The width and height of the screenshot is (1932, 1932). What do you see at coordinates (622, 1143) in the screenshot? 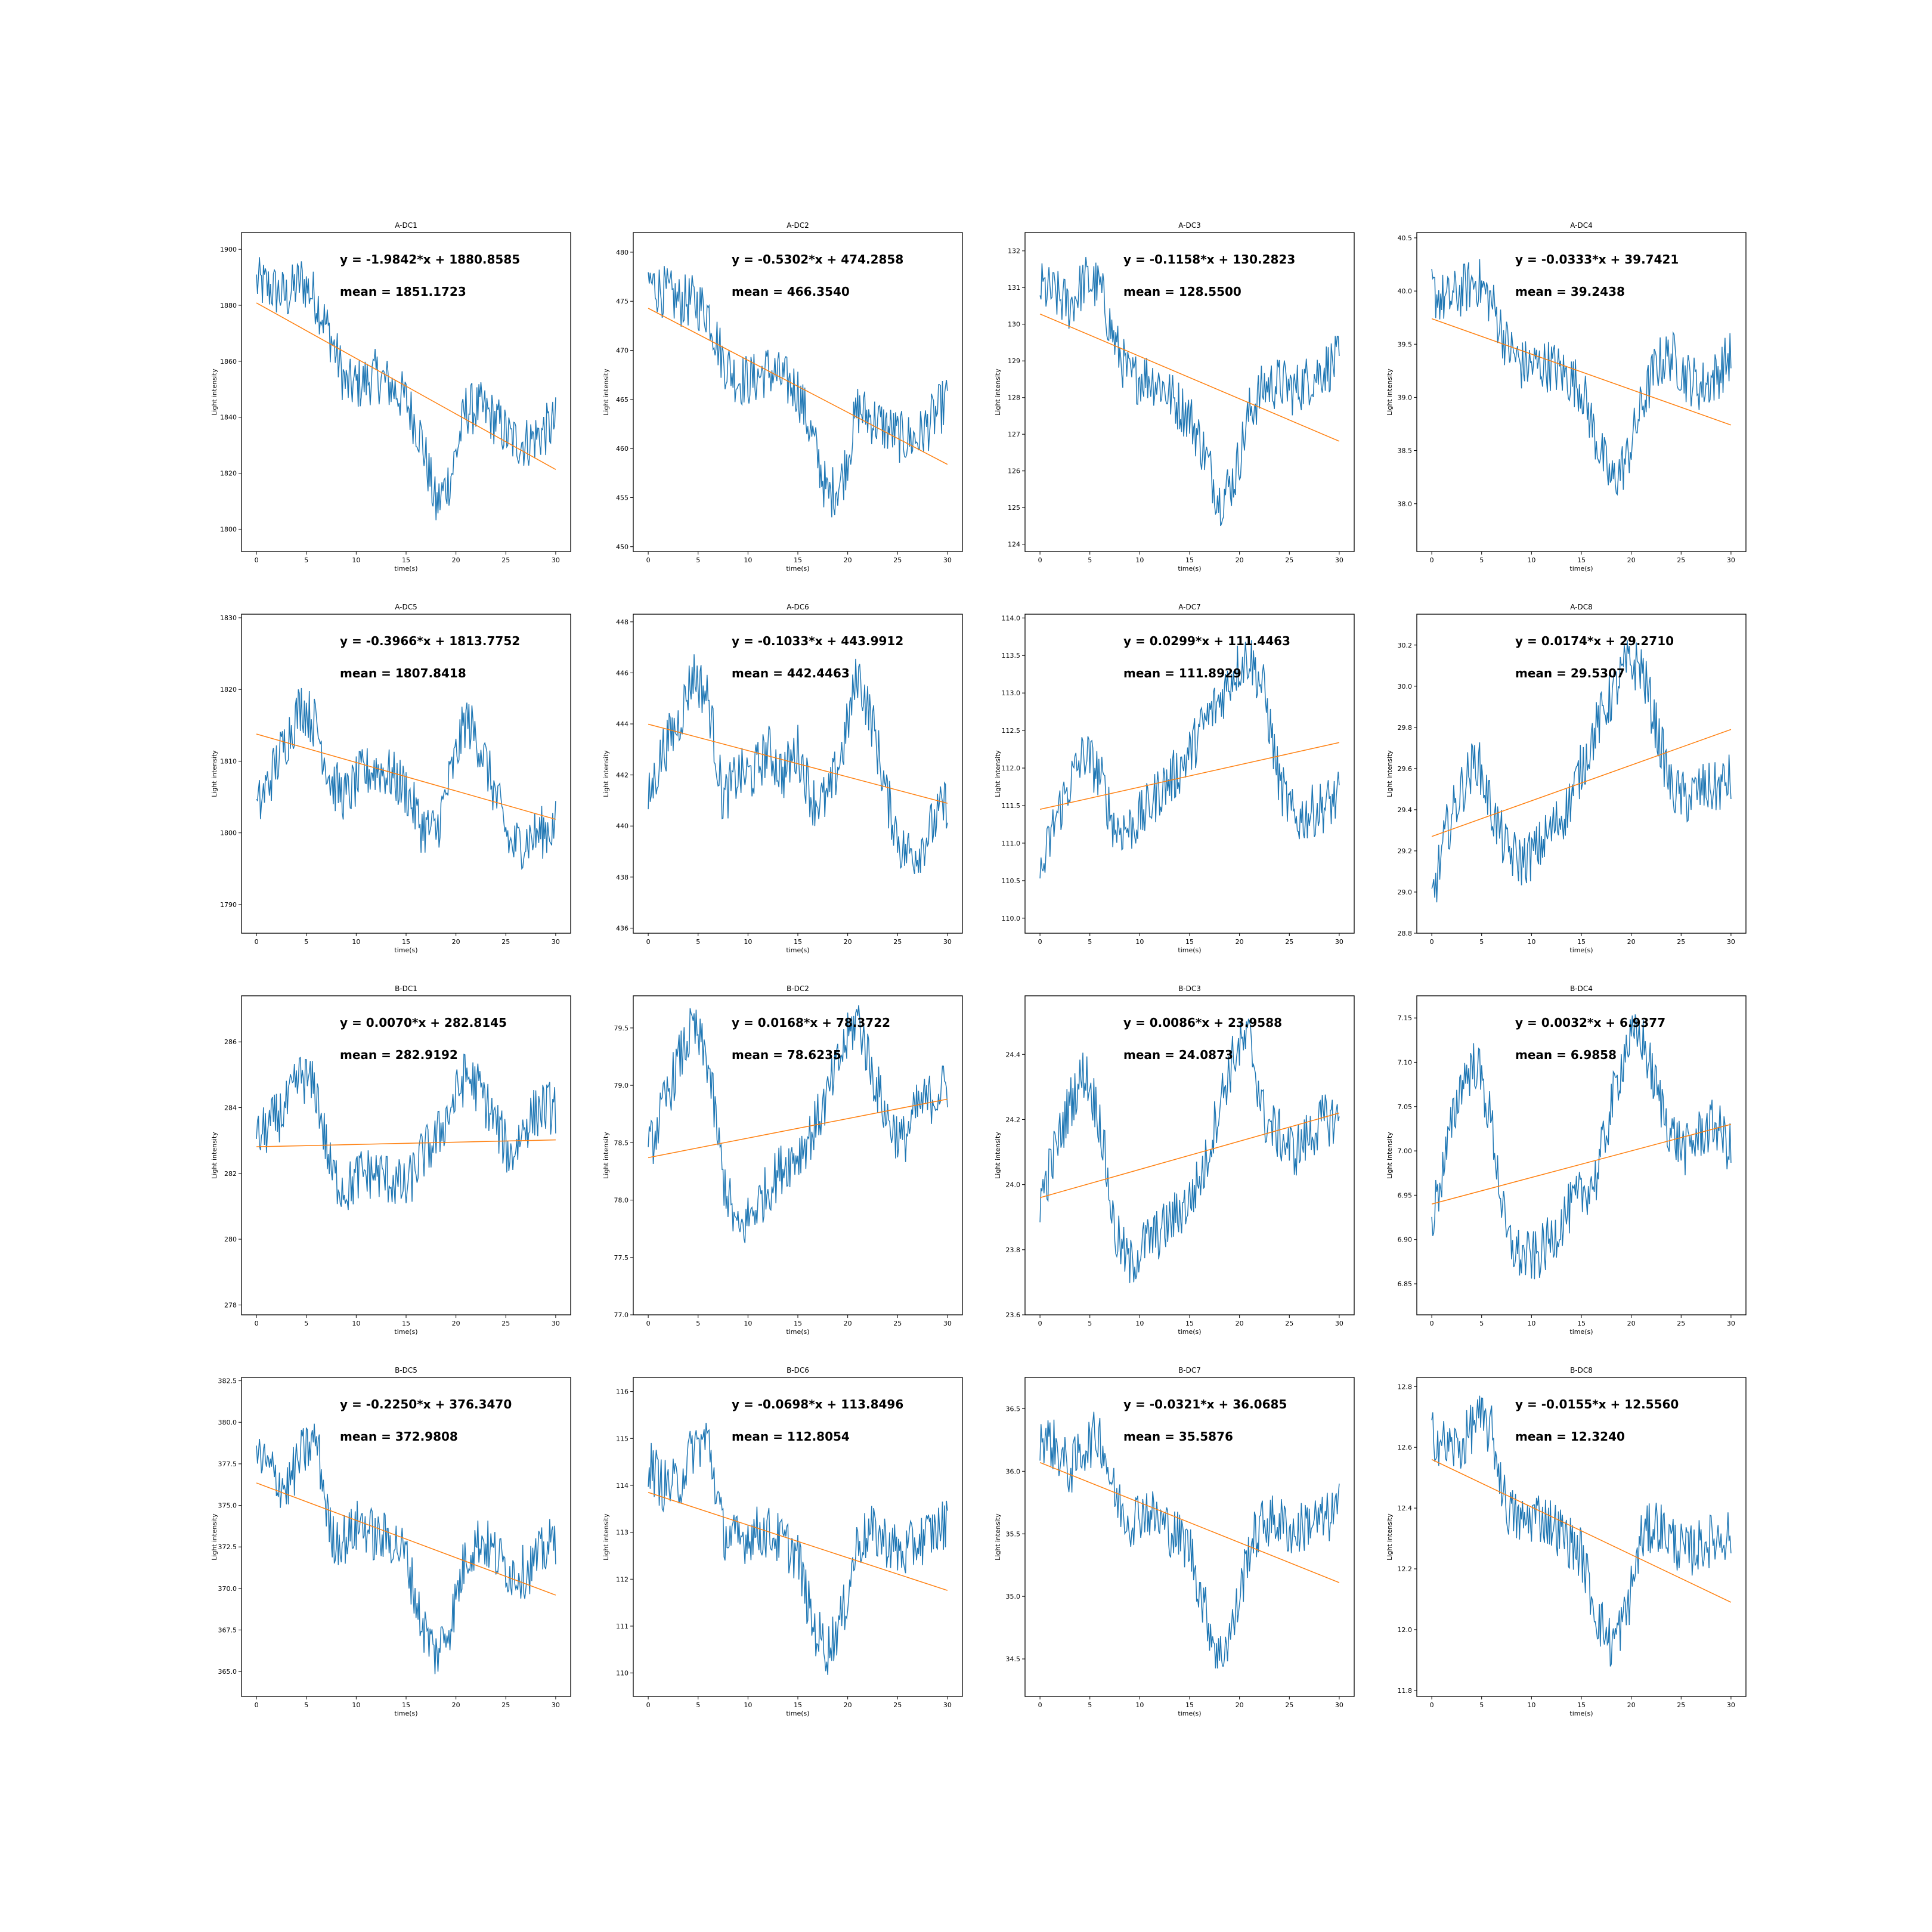
I see `y-tick-label: 78.5` at bounding box center [622, 1143].